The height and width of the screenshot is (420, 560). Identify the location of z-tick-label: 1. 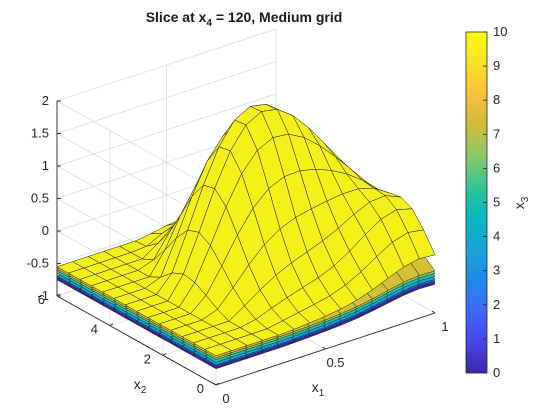
(45, 165).